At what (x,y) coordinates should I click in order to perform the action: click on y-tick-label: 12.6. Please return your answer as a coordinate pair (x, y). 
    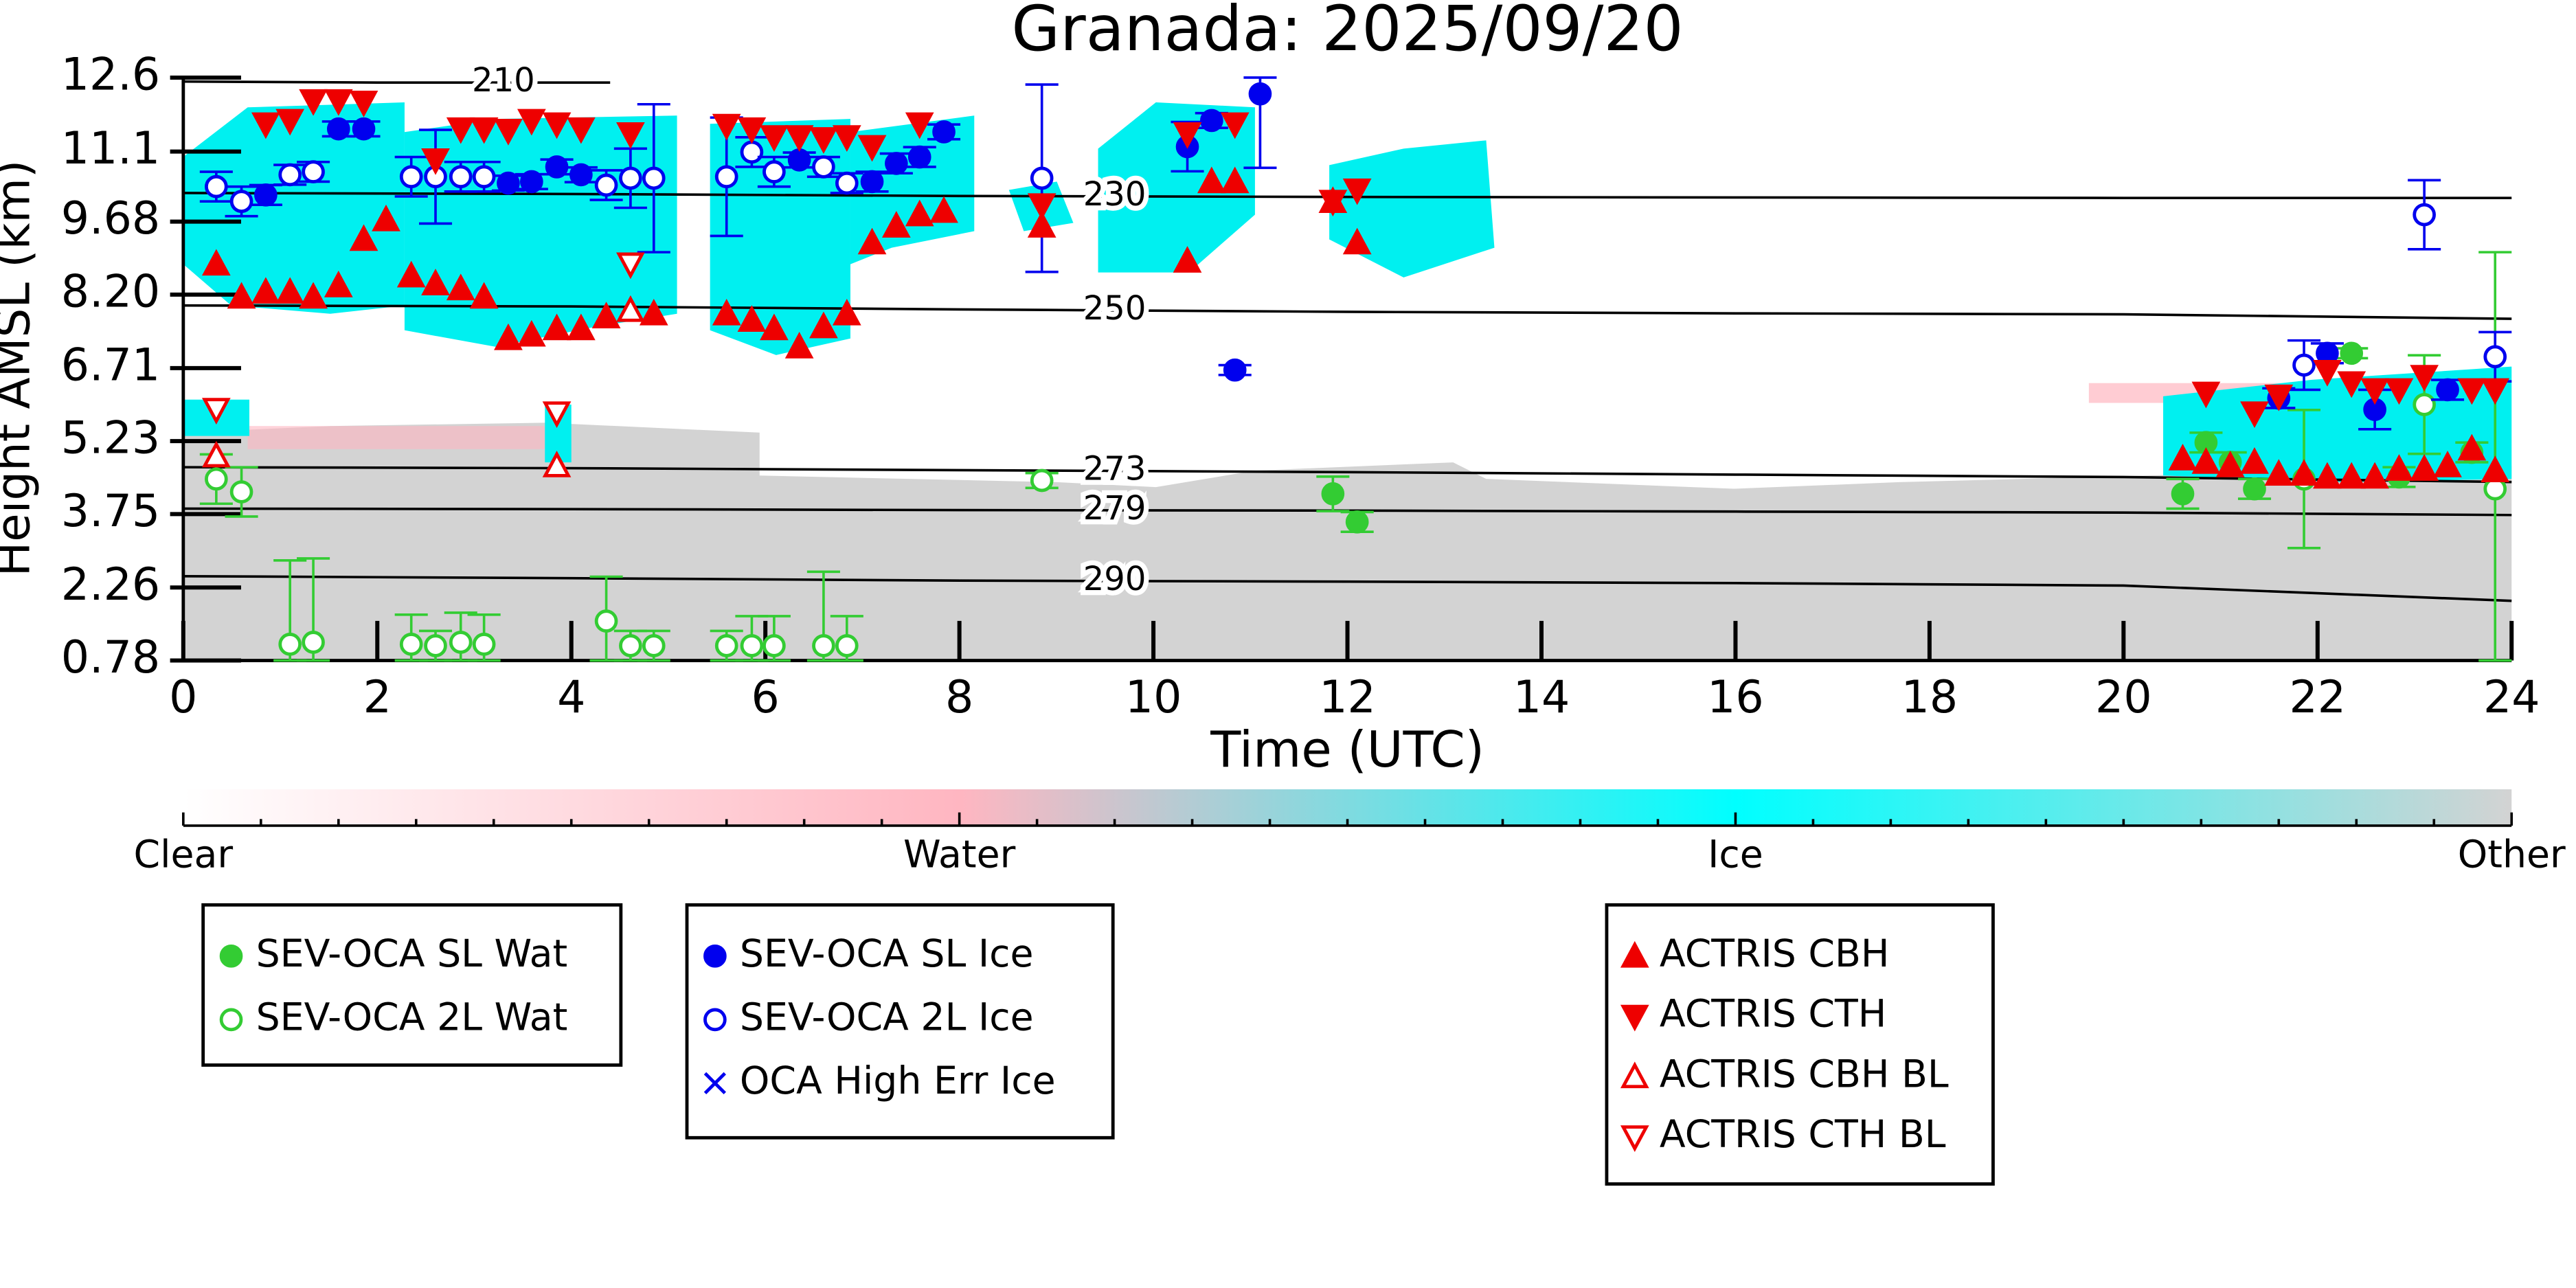
    Looking at the image, I should click on (110, 75).